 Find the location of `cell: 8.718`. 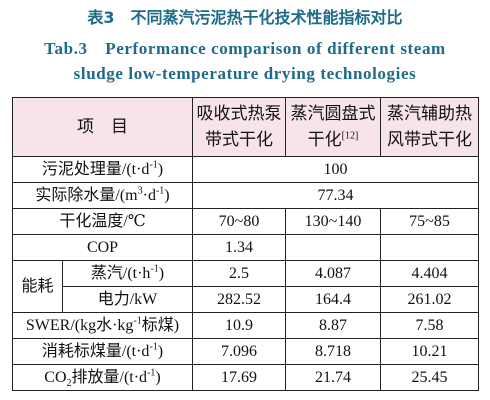

cell: 8.718 is located at coordinates (333, 351).